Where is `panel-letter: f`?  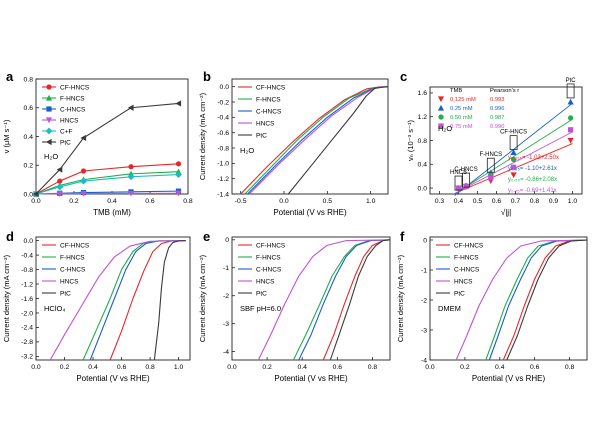 panel-letter: f is located at coordinates (402, 236).